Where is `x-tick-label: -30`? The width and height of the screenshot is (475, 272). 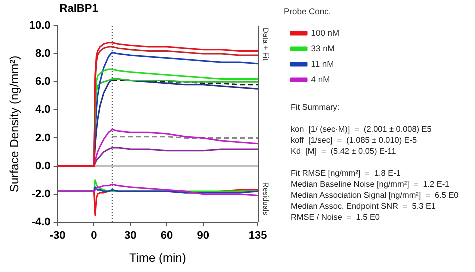 x-tick-label: -30 is located at coordinates (58, 236).